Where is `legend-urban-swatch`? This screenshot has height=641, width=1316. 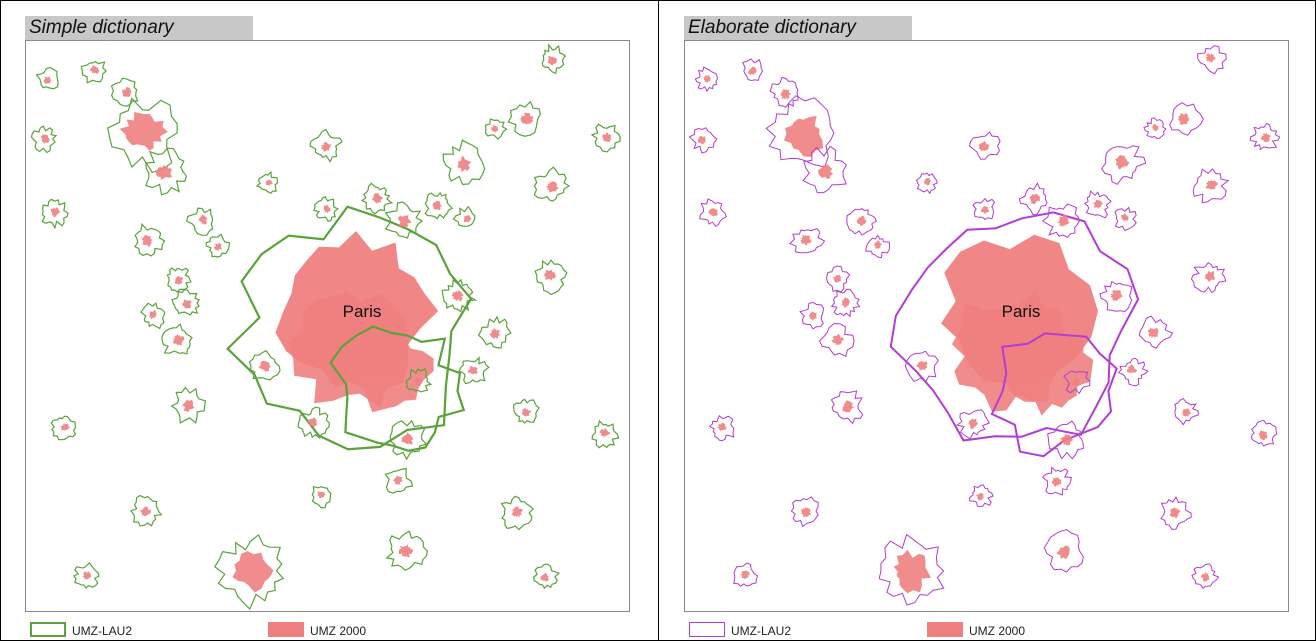
legend-urban-swatch is located at coordinates (286, 629).